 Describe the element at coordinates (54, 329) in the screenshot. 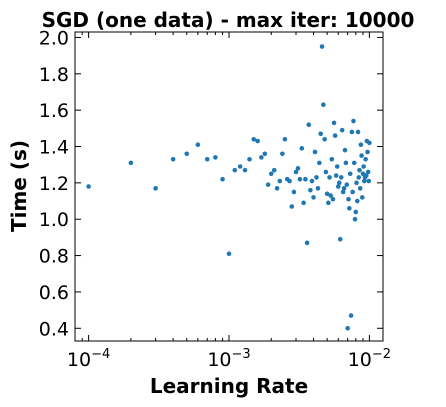

I see `y-tick-label: 0.4` at that location.